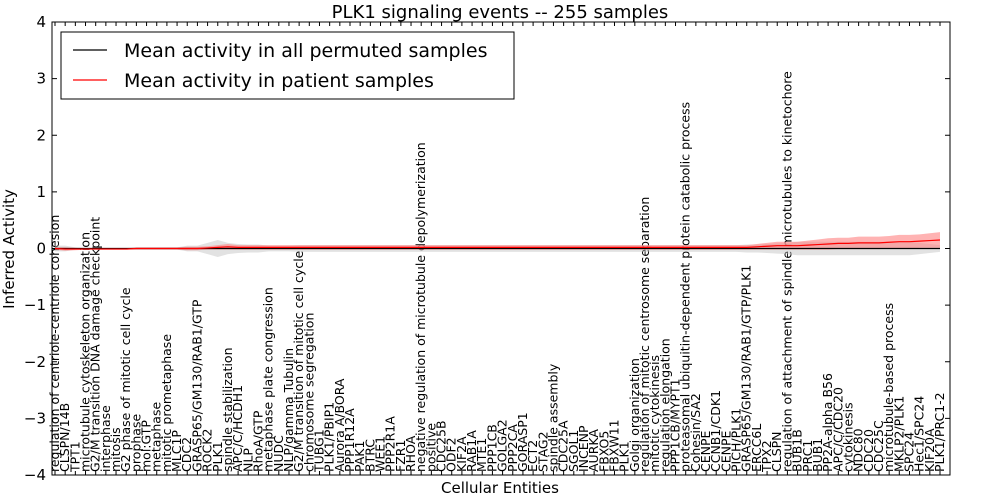  I want to click on category-label: AURKA, so click(593, 450).